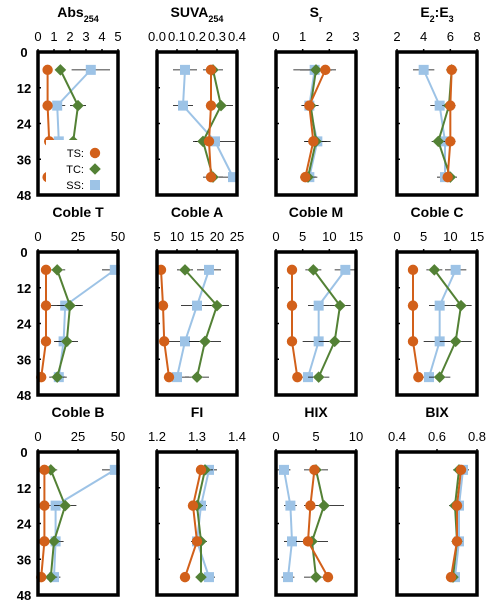 The width and height of the screenshot is (500, 610). What do you see at coordinates (197, 436) in the screenshot?
I see `x-tick-label: 1.3` at bounding box center [197, 436].